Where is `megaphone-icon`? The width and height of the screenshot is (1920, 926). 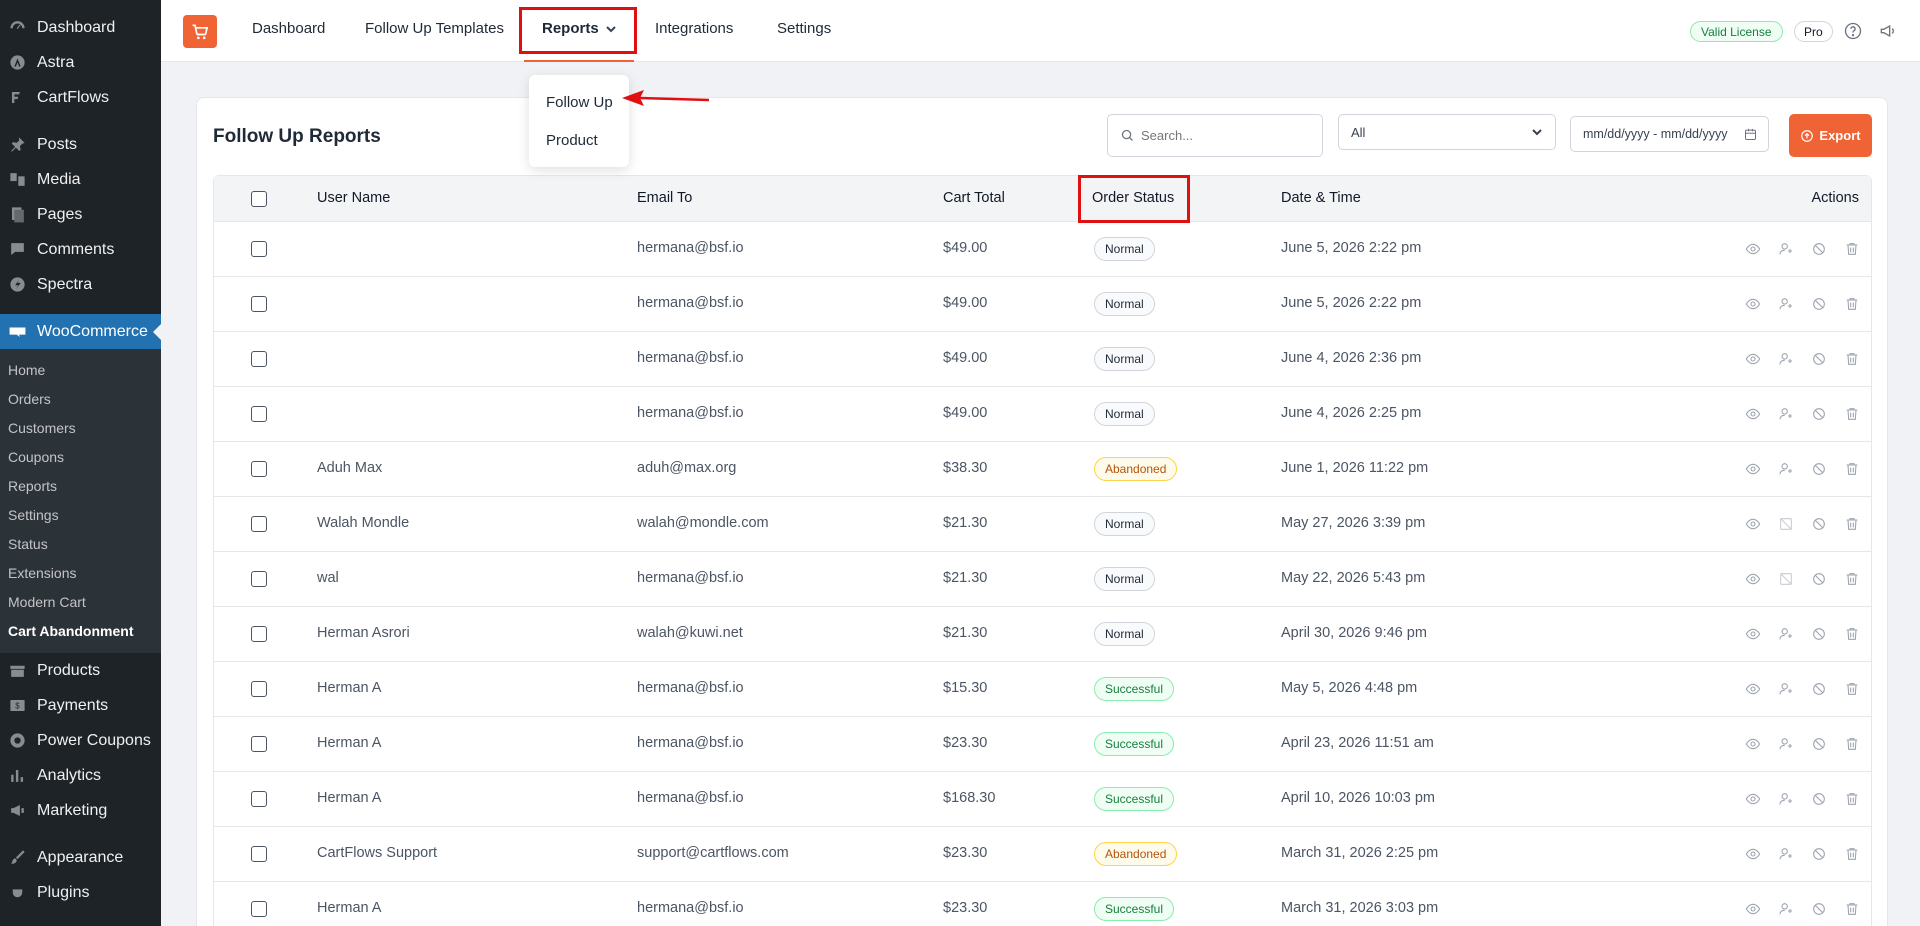 megaphone-icon is located at coordinates (1888, 31).